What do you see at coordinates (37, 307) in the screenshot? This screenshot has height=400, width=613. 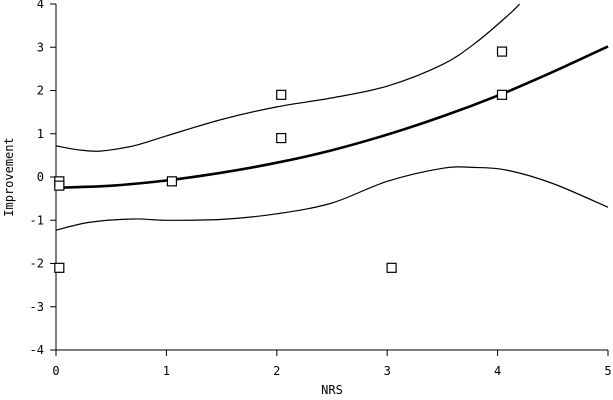 I see `y-tick-label: -3` at bounding box center [37, 307].